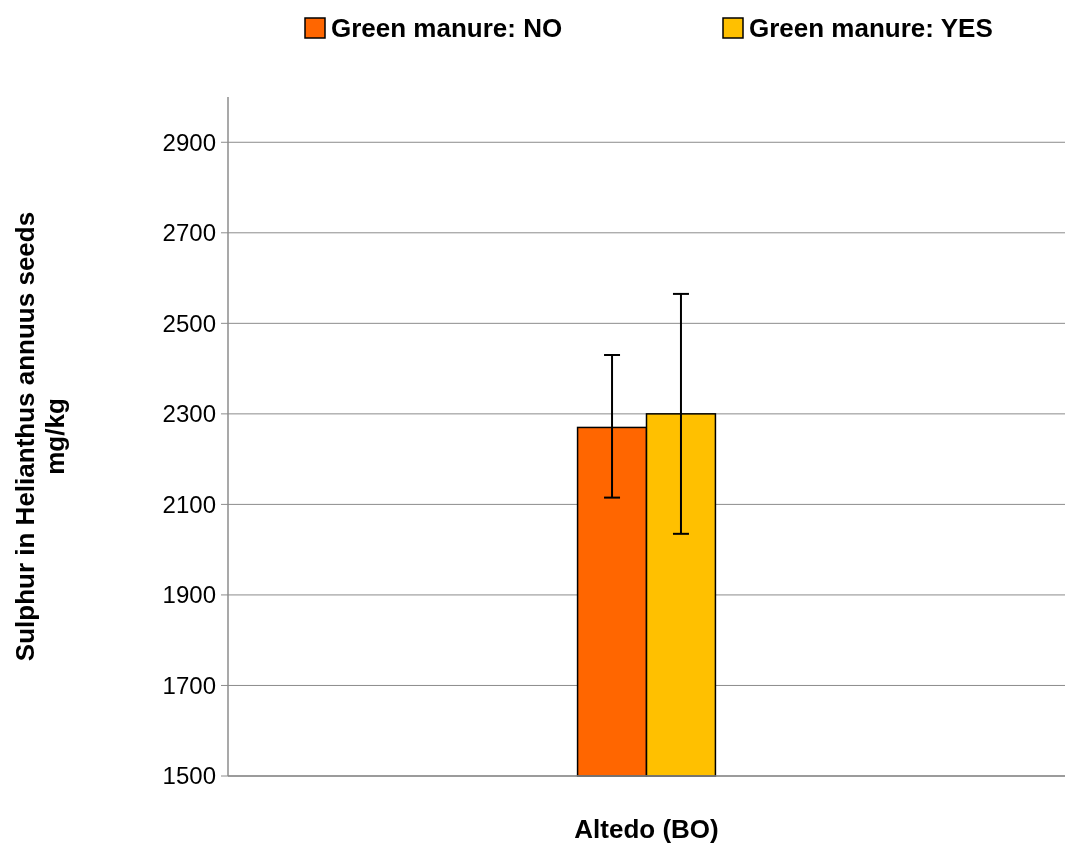 The image size is (1084, 852). What do you see at coordinates (189, 414) in the screenshot?
I see `y-tick-label: 2300` at bounding box center [189, 414].